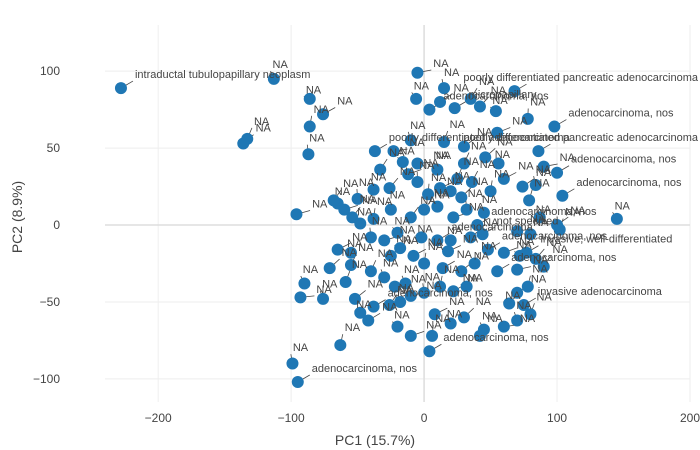 The image size is (700, 450). Describe the element at coordinates (56, 225) in the screenshot. I see `y-tick-label: 0` at that location.